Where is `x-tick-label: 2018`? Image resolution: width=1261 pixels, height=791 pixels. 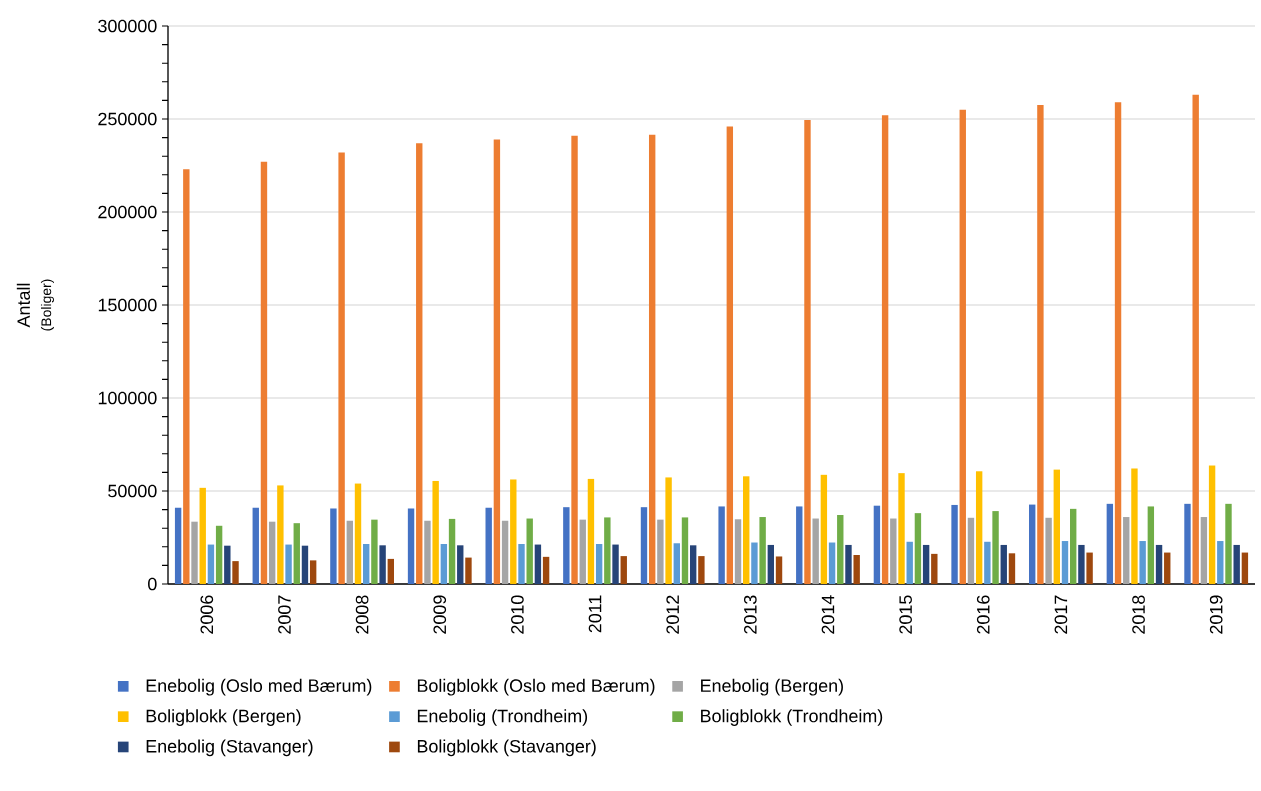 x-tick-label: 2018 is located at coordinates (1138, 614).